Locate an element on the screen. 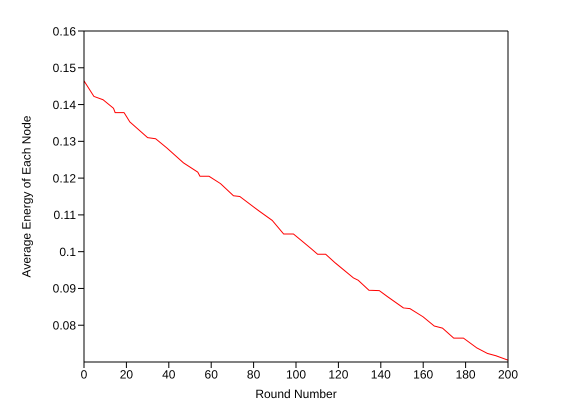 The width and height of the screenshot is (561, 420). x-tick-label: 0 is located at coordinates (84, 375).